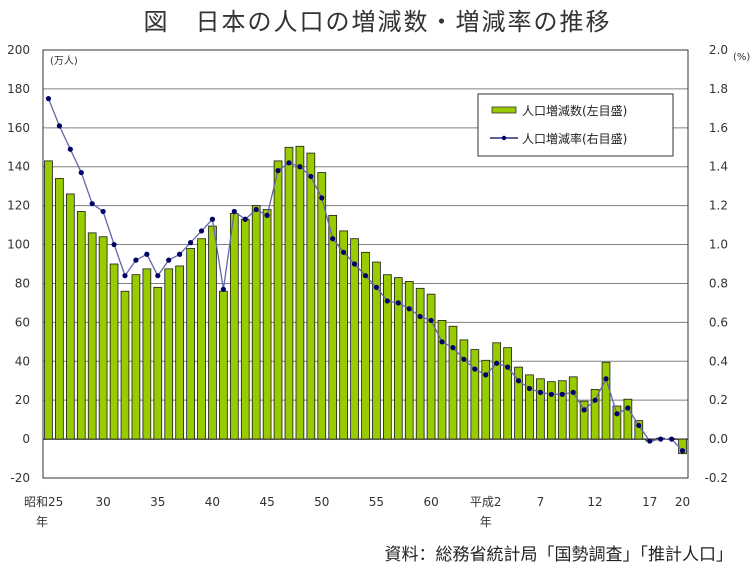 The width and height of the screenshot is (755, 578). Describe the element at coordinates (682, 502) in the screenshot. I see `x-tick-label: 20` at that location.